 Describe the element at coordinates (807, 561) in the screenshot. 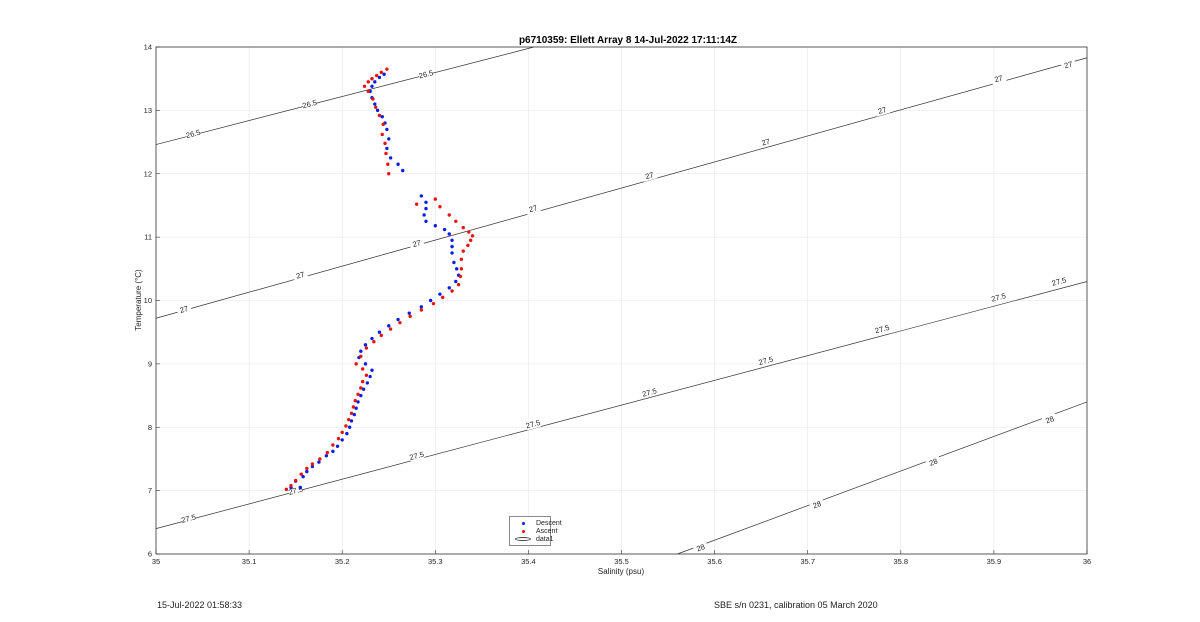

I see `x-tick-label: 35.7` at that location.